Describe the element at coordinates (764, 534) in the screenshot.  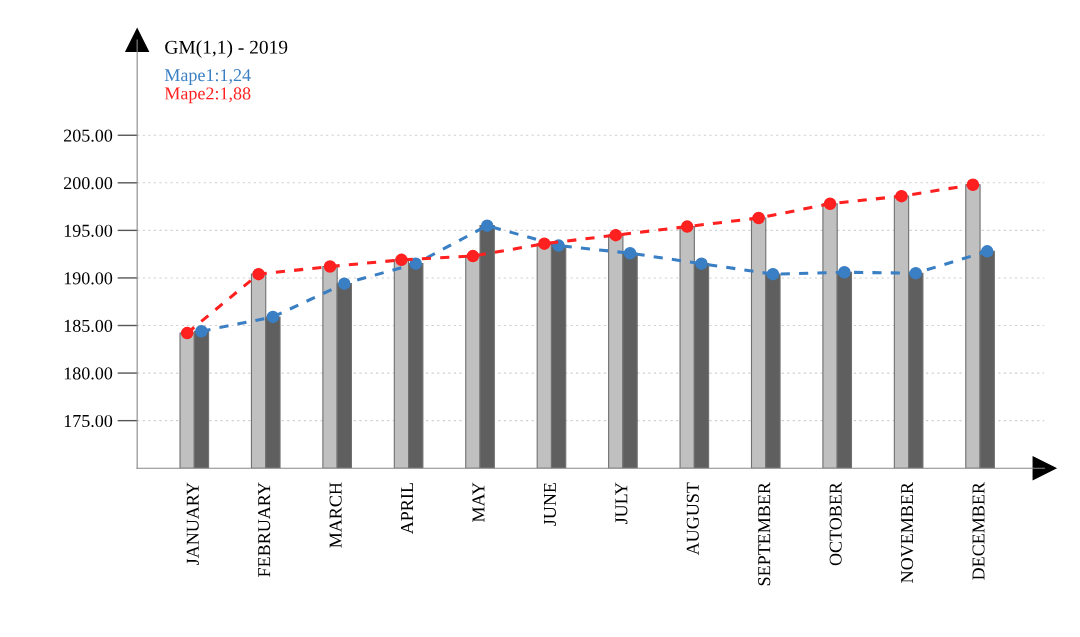
I see `x-tick-label: SEPTEMBER` at that location.